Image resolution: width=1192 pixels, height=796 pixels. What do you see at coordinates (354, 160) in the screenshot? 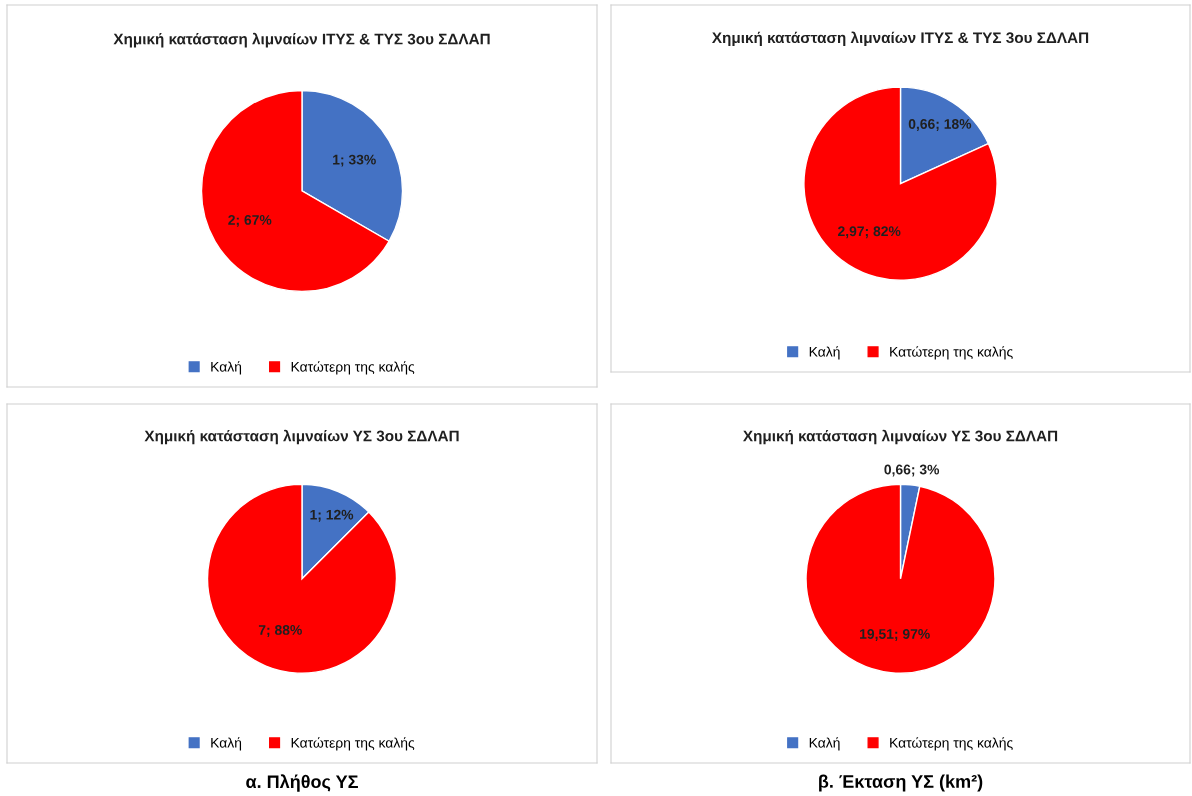
I see `data-label: 1; 33%` at bounding box center [354, 160].